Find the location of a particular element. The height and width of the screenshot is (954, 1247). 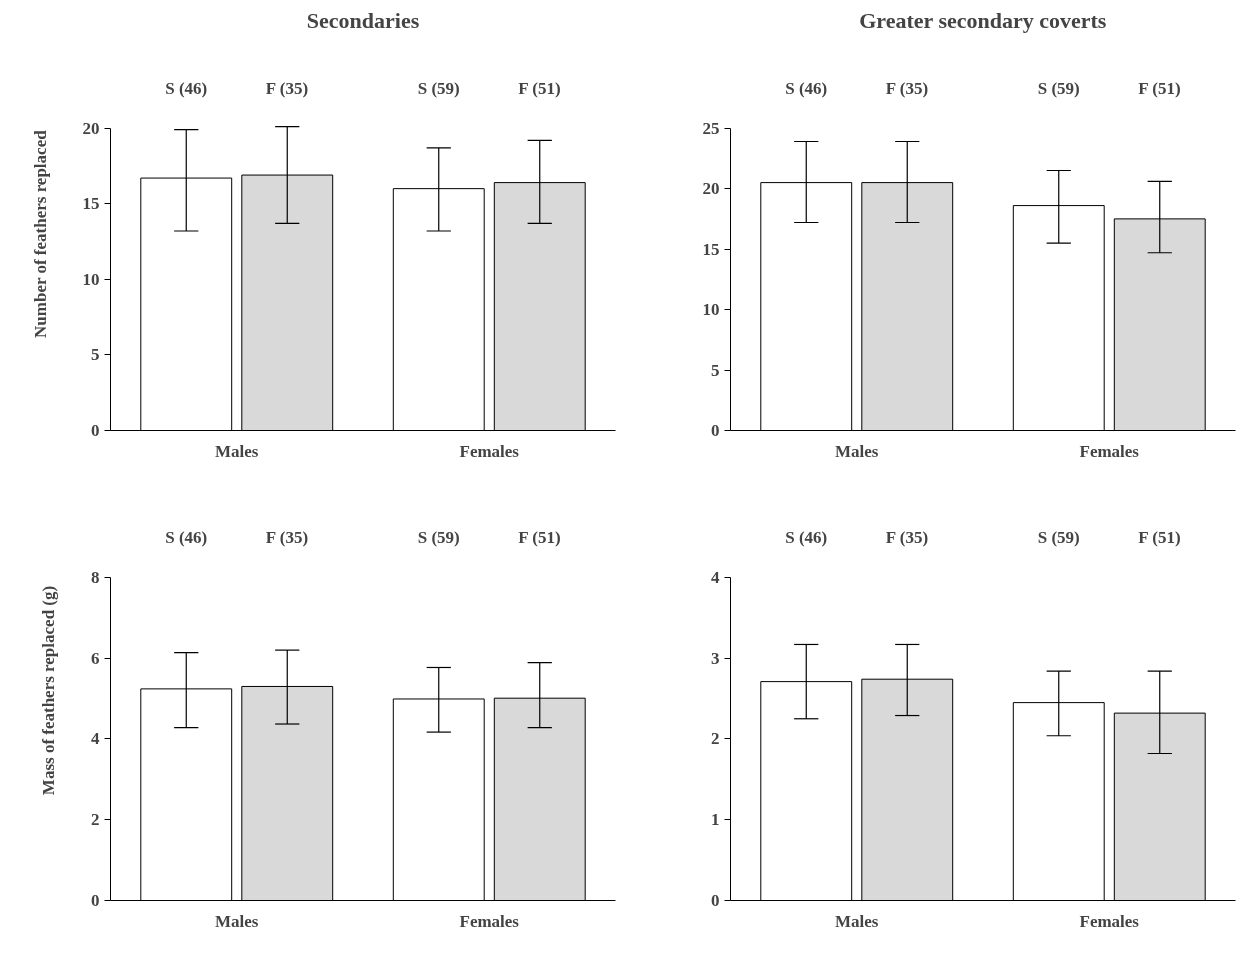

y-tick-label: 6 is located at coordinates (95, 658).